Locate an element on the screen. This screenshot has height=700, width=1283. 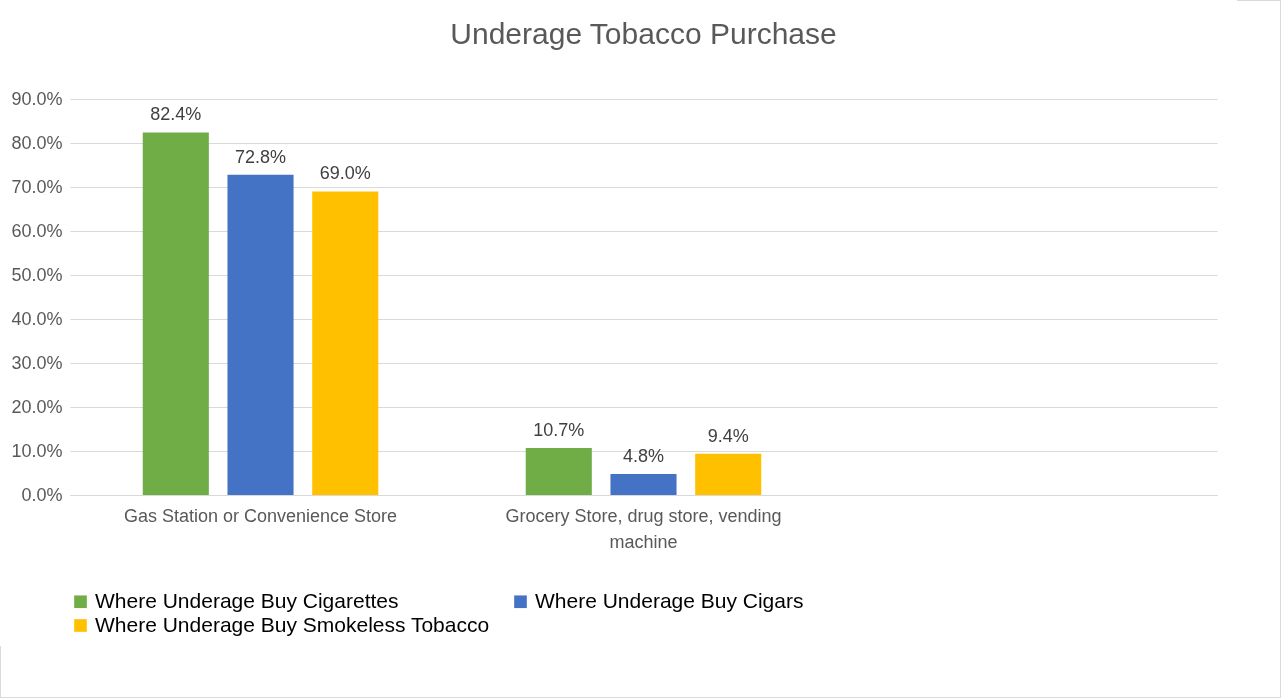
y-tick-label: 30.0% is located at coordinates (37, 362).